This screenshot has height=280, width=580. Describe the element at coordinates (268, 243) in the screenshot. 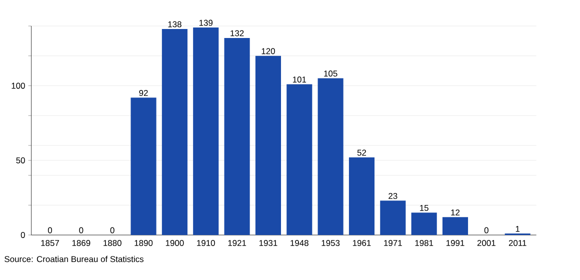

I see `x-tick-label: 1931` at that location.